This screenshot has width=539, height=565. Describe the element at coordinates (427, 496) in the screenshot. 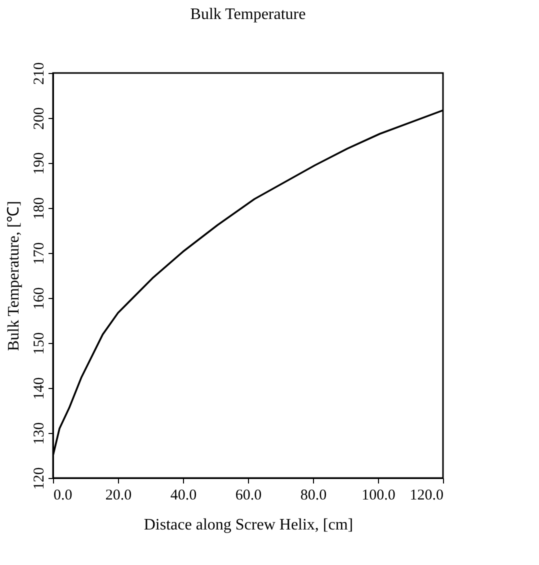

I see `x-tick-label: 120.0` at that location.